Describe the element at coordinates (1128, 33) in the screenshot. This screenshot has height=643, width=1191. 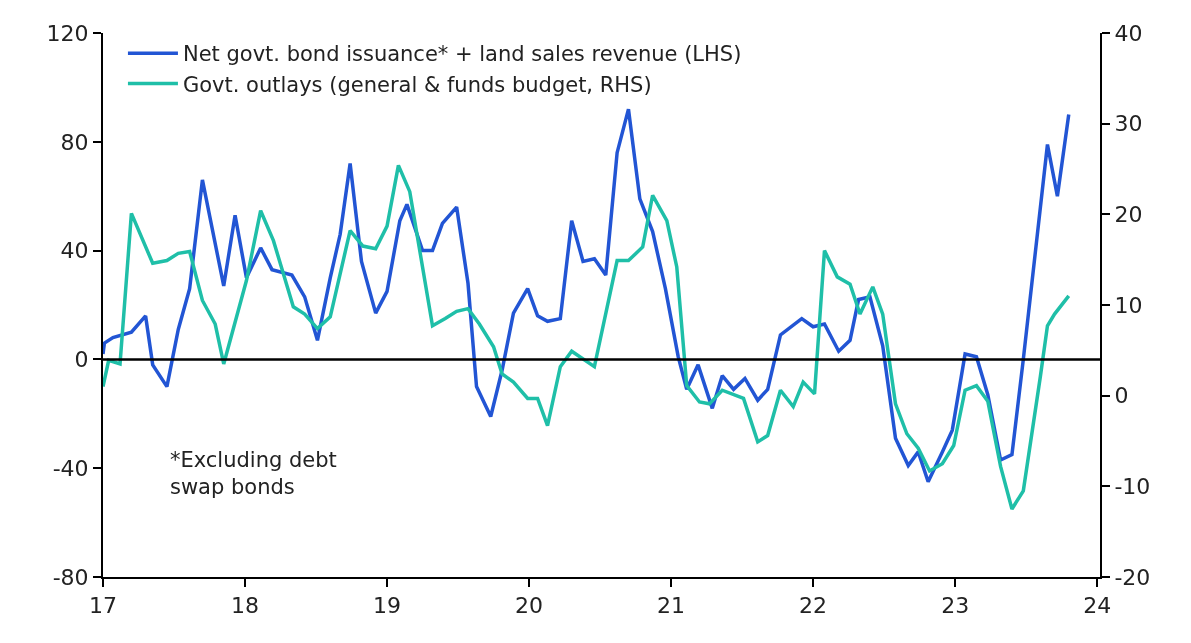
I see `y2-tick-label: 40` at that location.